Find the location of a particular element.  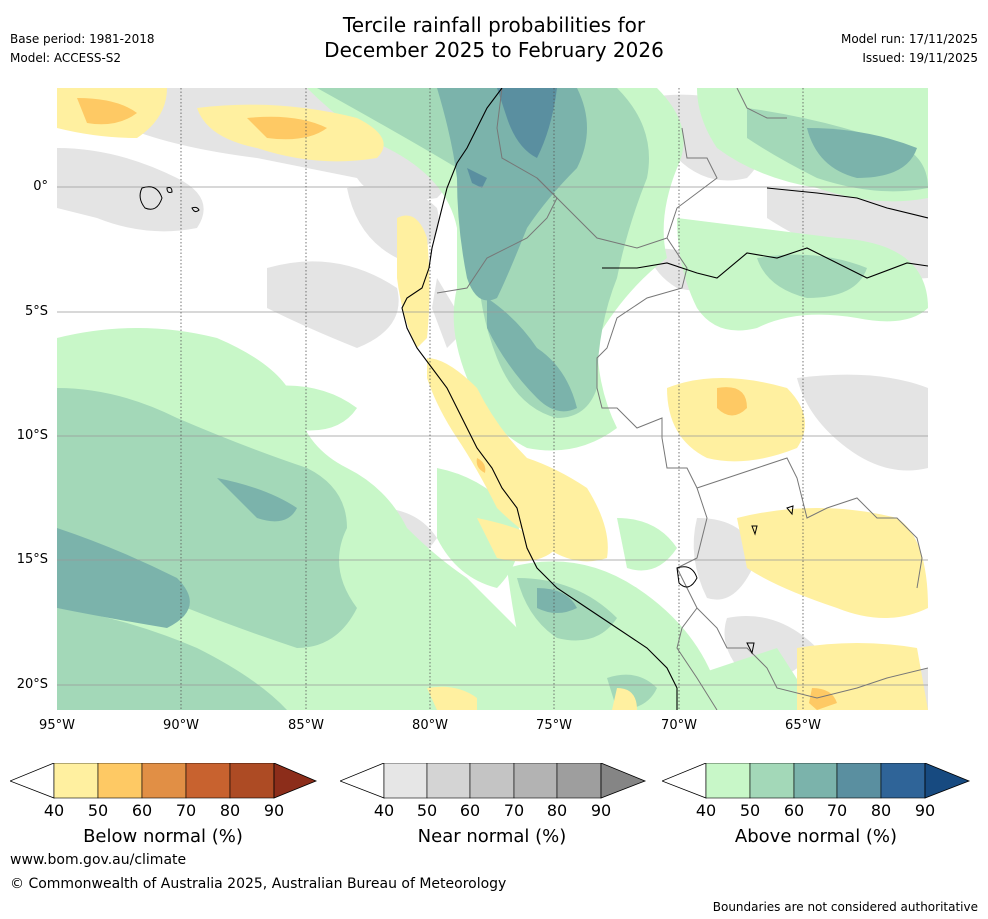

below-tick: 80 is located at coordinates (230, 810).